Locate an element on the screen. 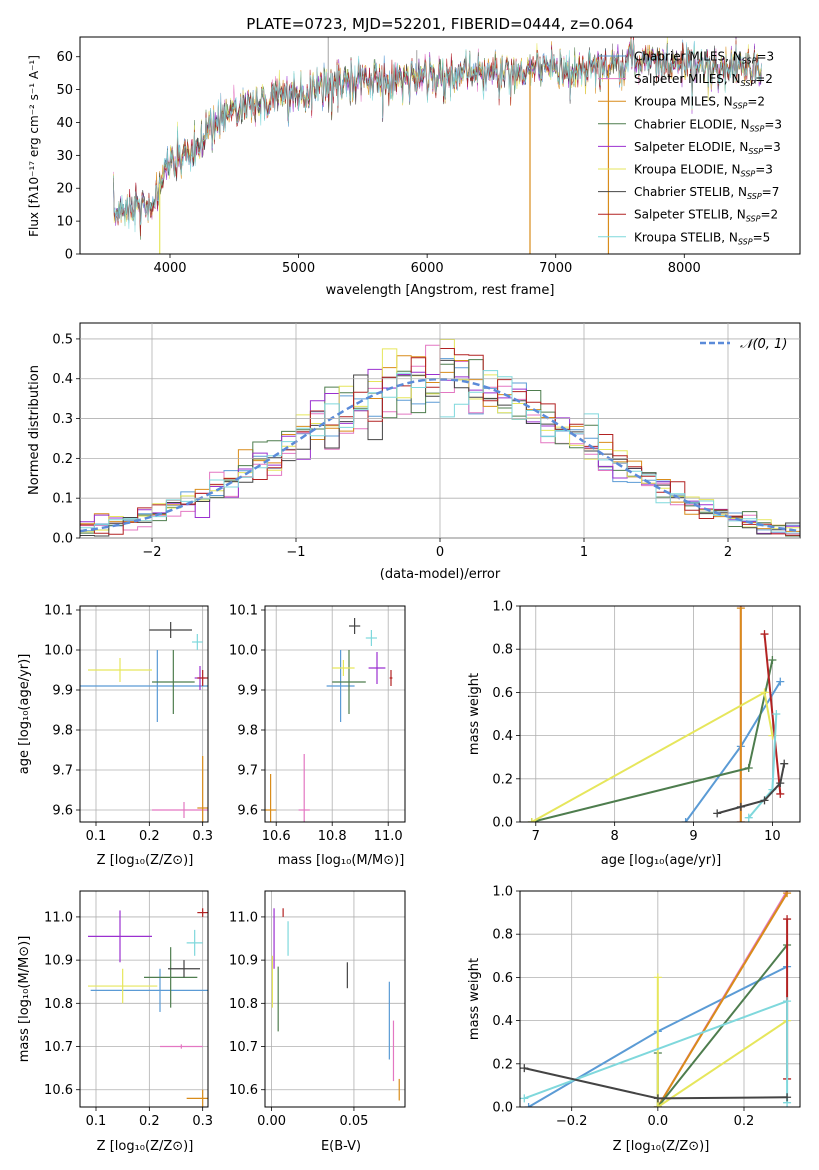 The height and width of the screenshot is (1170, 819). y-tick-label: 11.0 is located at coordinates (243, 917).